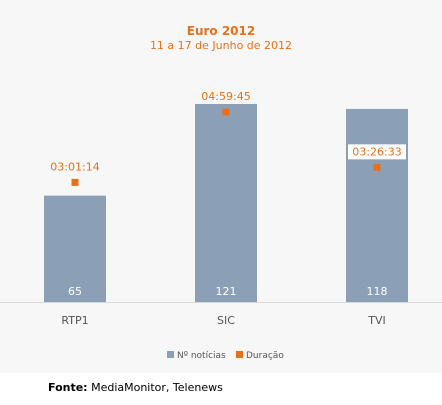  Describe the element at coordinates (68, 387) in the screenshot. I see `source-label: Fonte:` at that location.